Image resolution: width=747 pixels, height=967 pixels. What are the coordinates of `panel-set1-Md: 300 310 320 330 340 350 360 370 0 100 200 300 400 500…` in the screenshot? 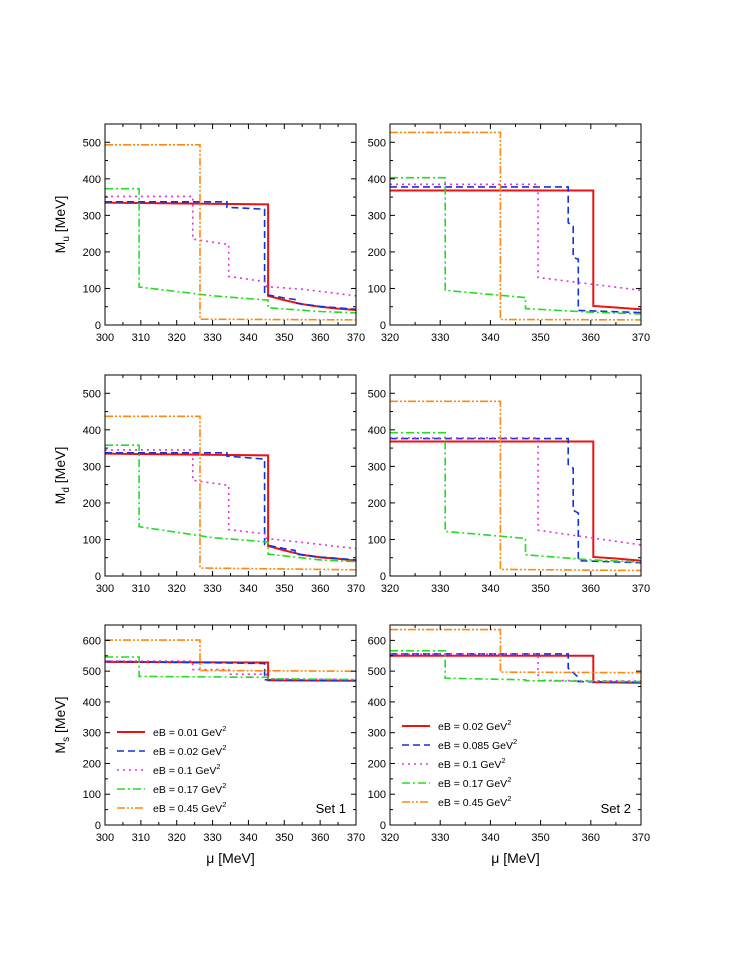 It's located at (208, 484).